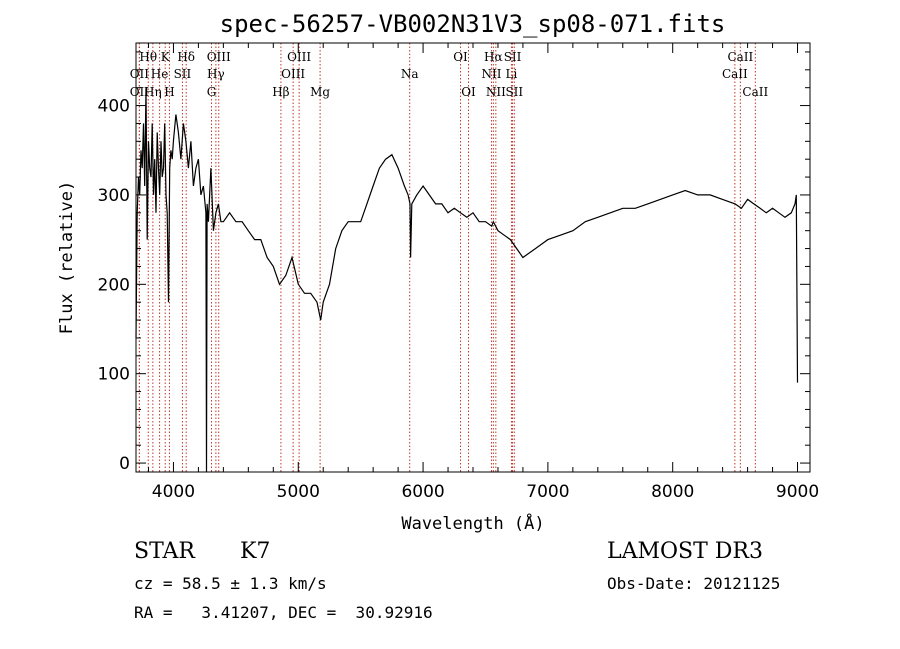 Image resolution: width=900 pixels, height=649 pixels. Describe the element at coordinates (255, 551) in the screenshot. I see `subclass: K7` at that location.